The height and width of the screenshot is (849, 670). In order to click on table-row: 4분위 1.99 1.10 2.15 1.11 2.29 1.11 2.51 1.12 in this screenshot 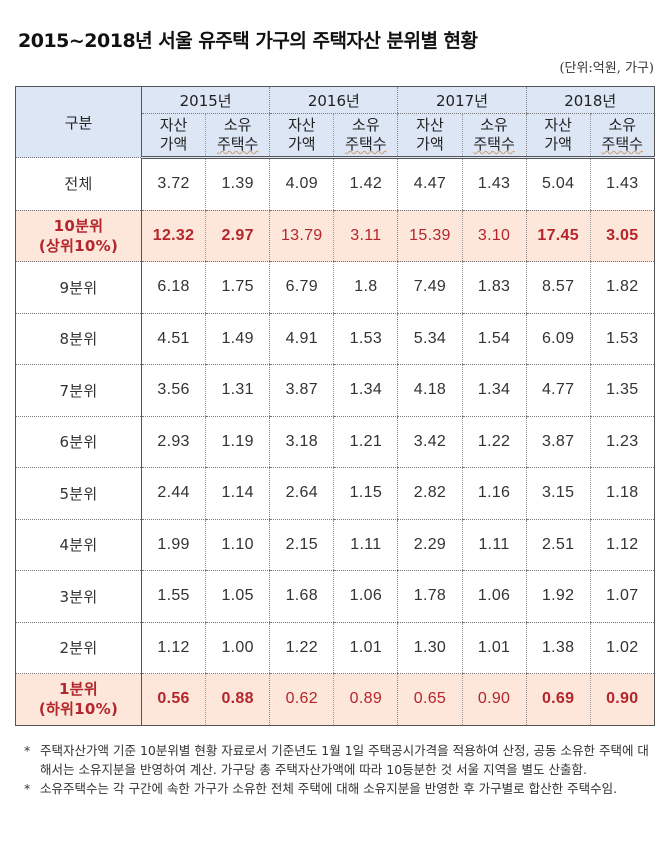, I will do `click(335, 545)`.